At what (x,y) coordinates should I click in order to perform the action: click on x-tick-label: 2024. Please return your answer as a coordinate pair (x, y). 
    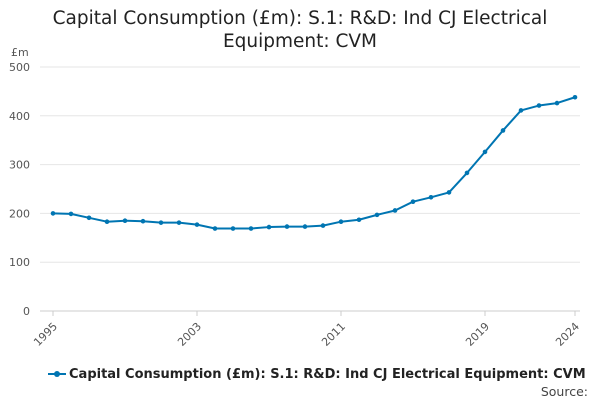
    Looking at the image, I should click on (567, 334).